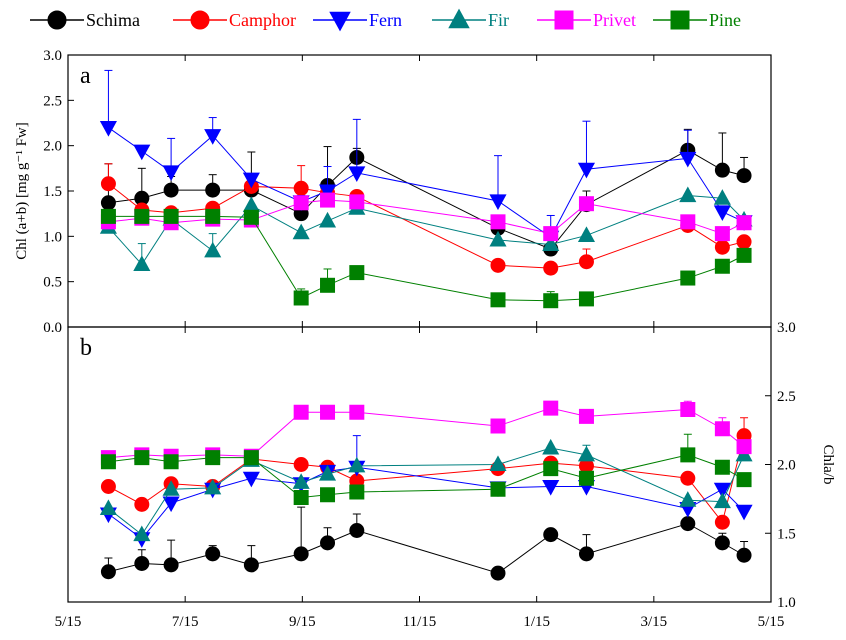  Describe the element at coordinates (52, 237) in the screenshot. I see `y-tick-label: 1.0` at that location.